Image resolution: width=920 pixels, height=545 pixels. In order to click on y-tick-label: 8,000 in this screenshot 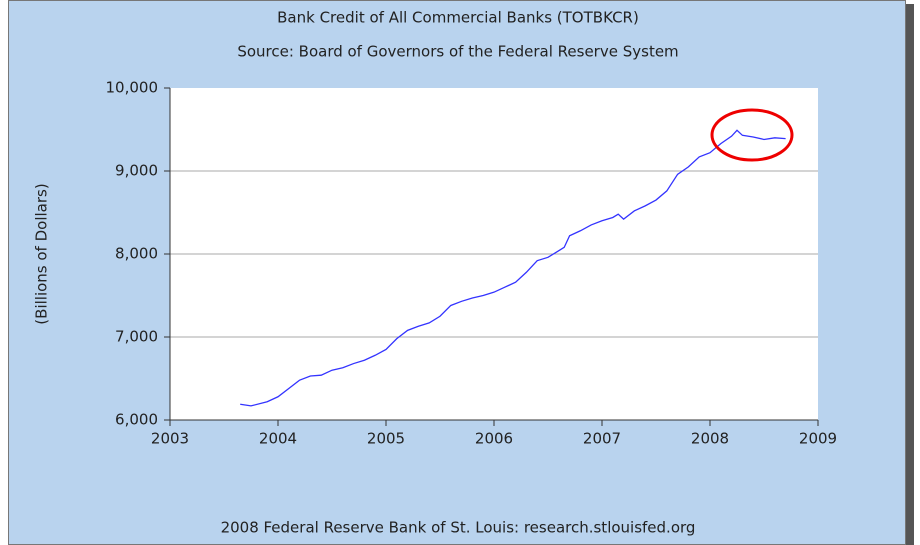, I will do `click(136, 254)`.